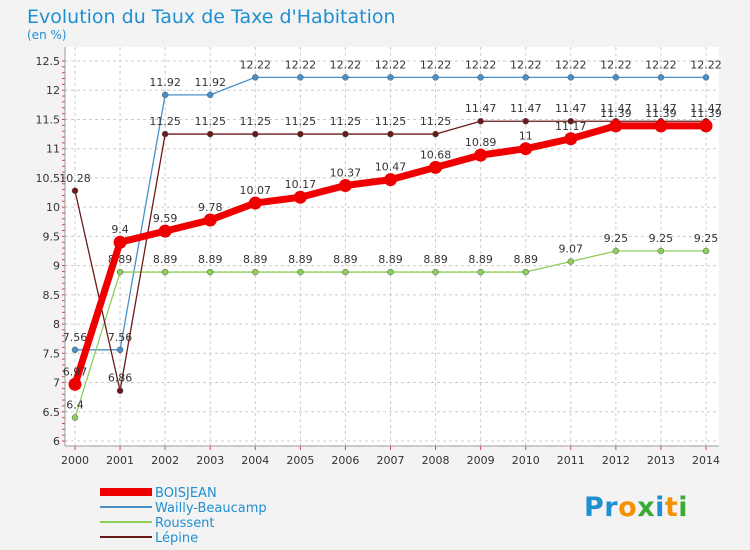  What do you see at coordinates (56, 266) in the screenshot?
I see `y-tick-label: 9` at bounding box center [56, 266].